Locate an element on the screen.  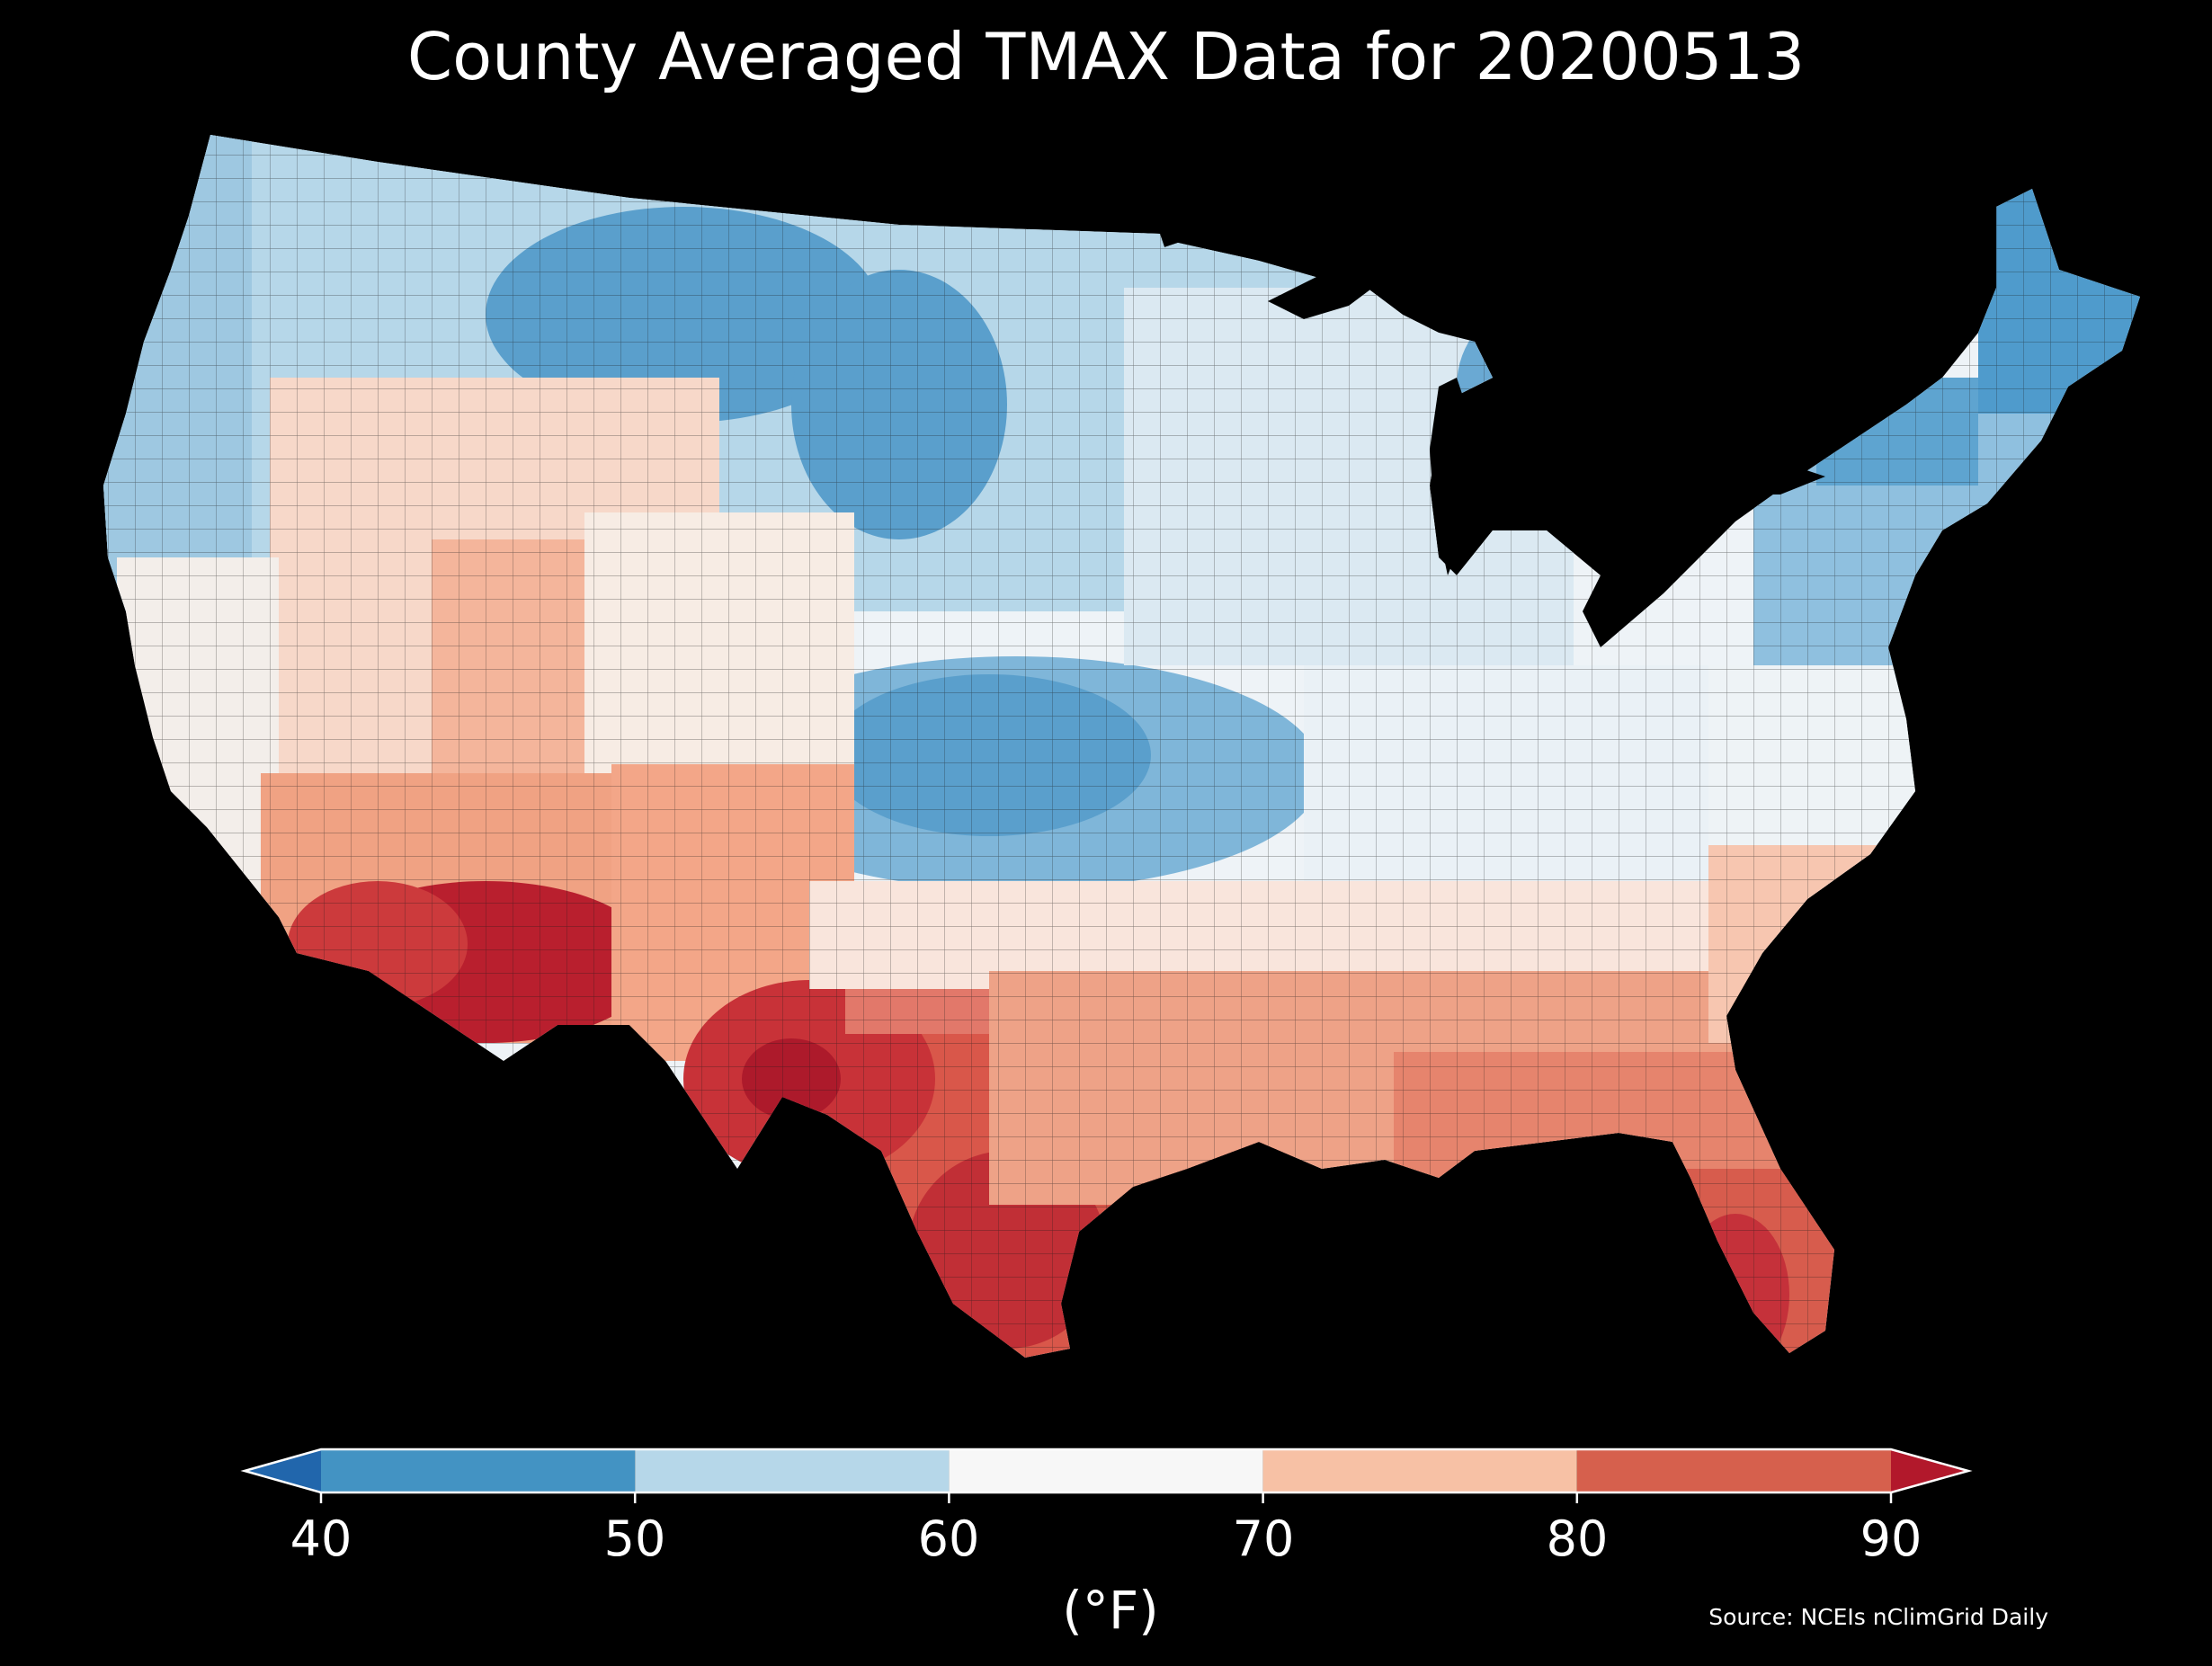
colorbar-tick-label: 80 is located at coordinates (1577, 1538).